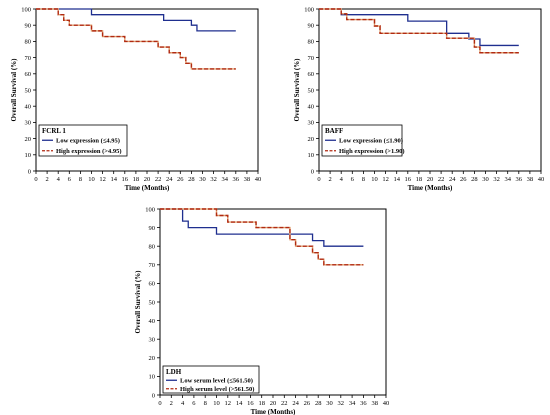 Image resolution: width=550 pixels, height=415 pixels. Describe the element at coordinates (54, 131) in the screenshot. I see `legend-title: FCRL 1` at that location.